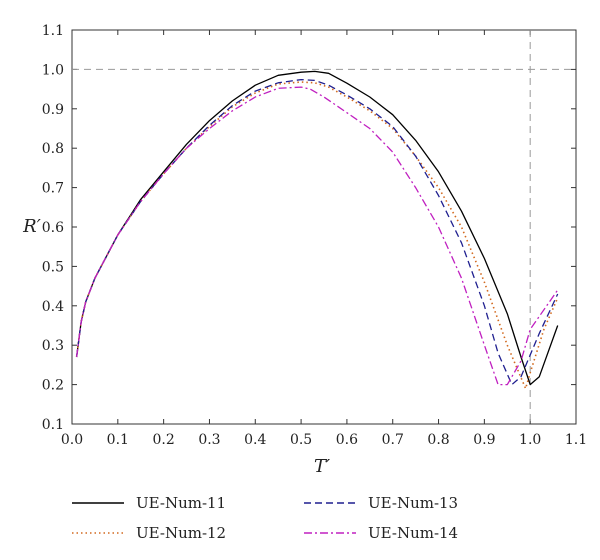  What do you see at coordinates (53, 346) in the screenshot?
I see `y-tick-label: 0.3` at bounding box center [53, 346].